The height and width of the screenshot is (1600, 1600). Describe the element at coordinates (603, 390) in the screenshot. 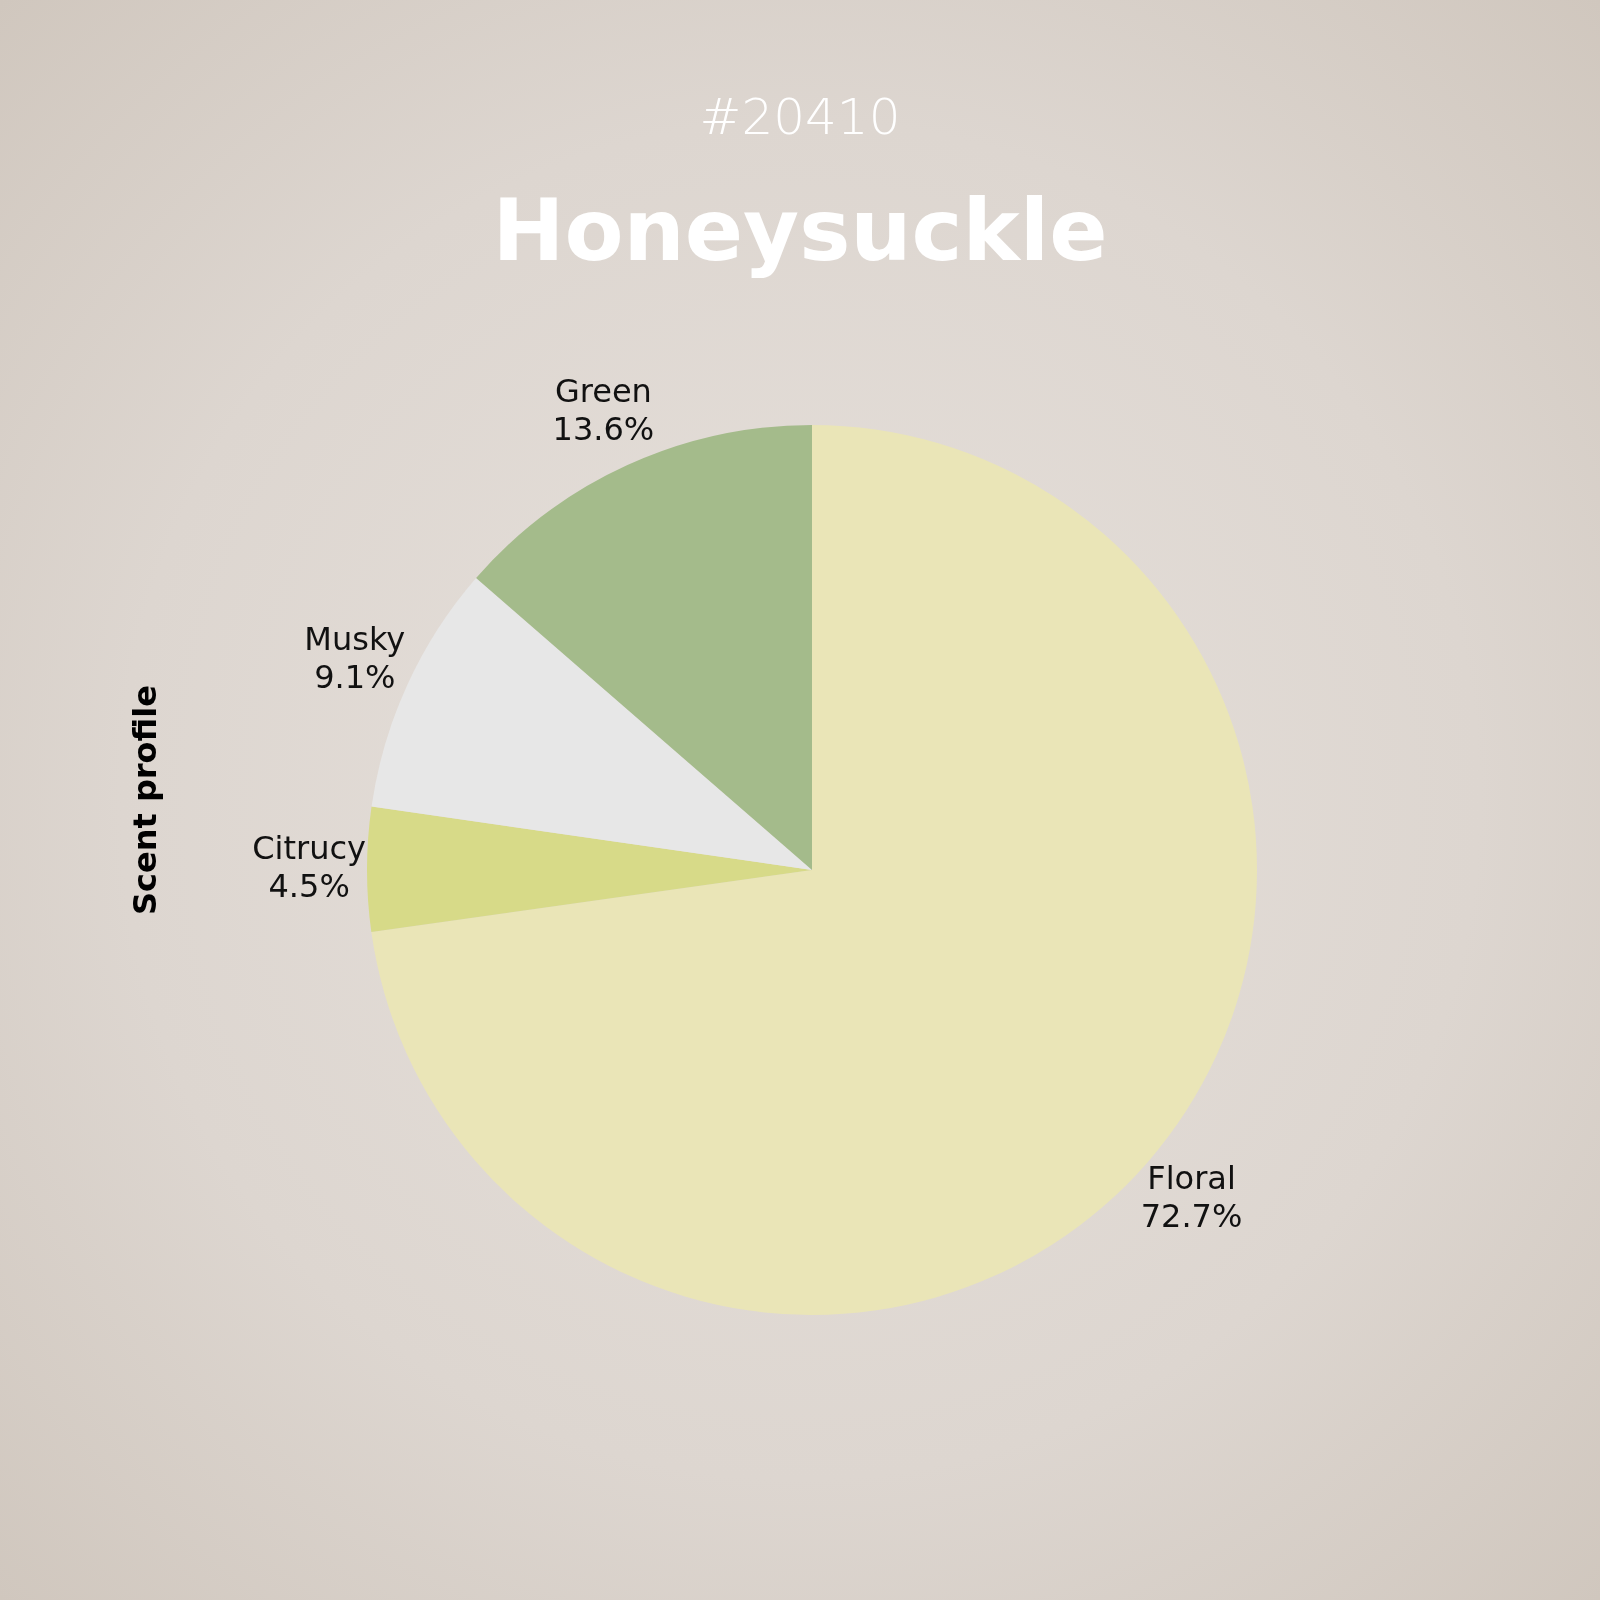

I see `slice-label: Green` at that location.